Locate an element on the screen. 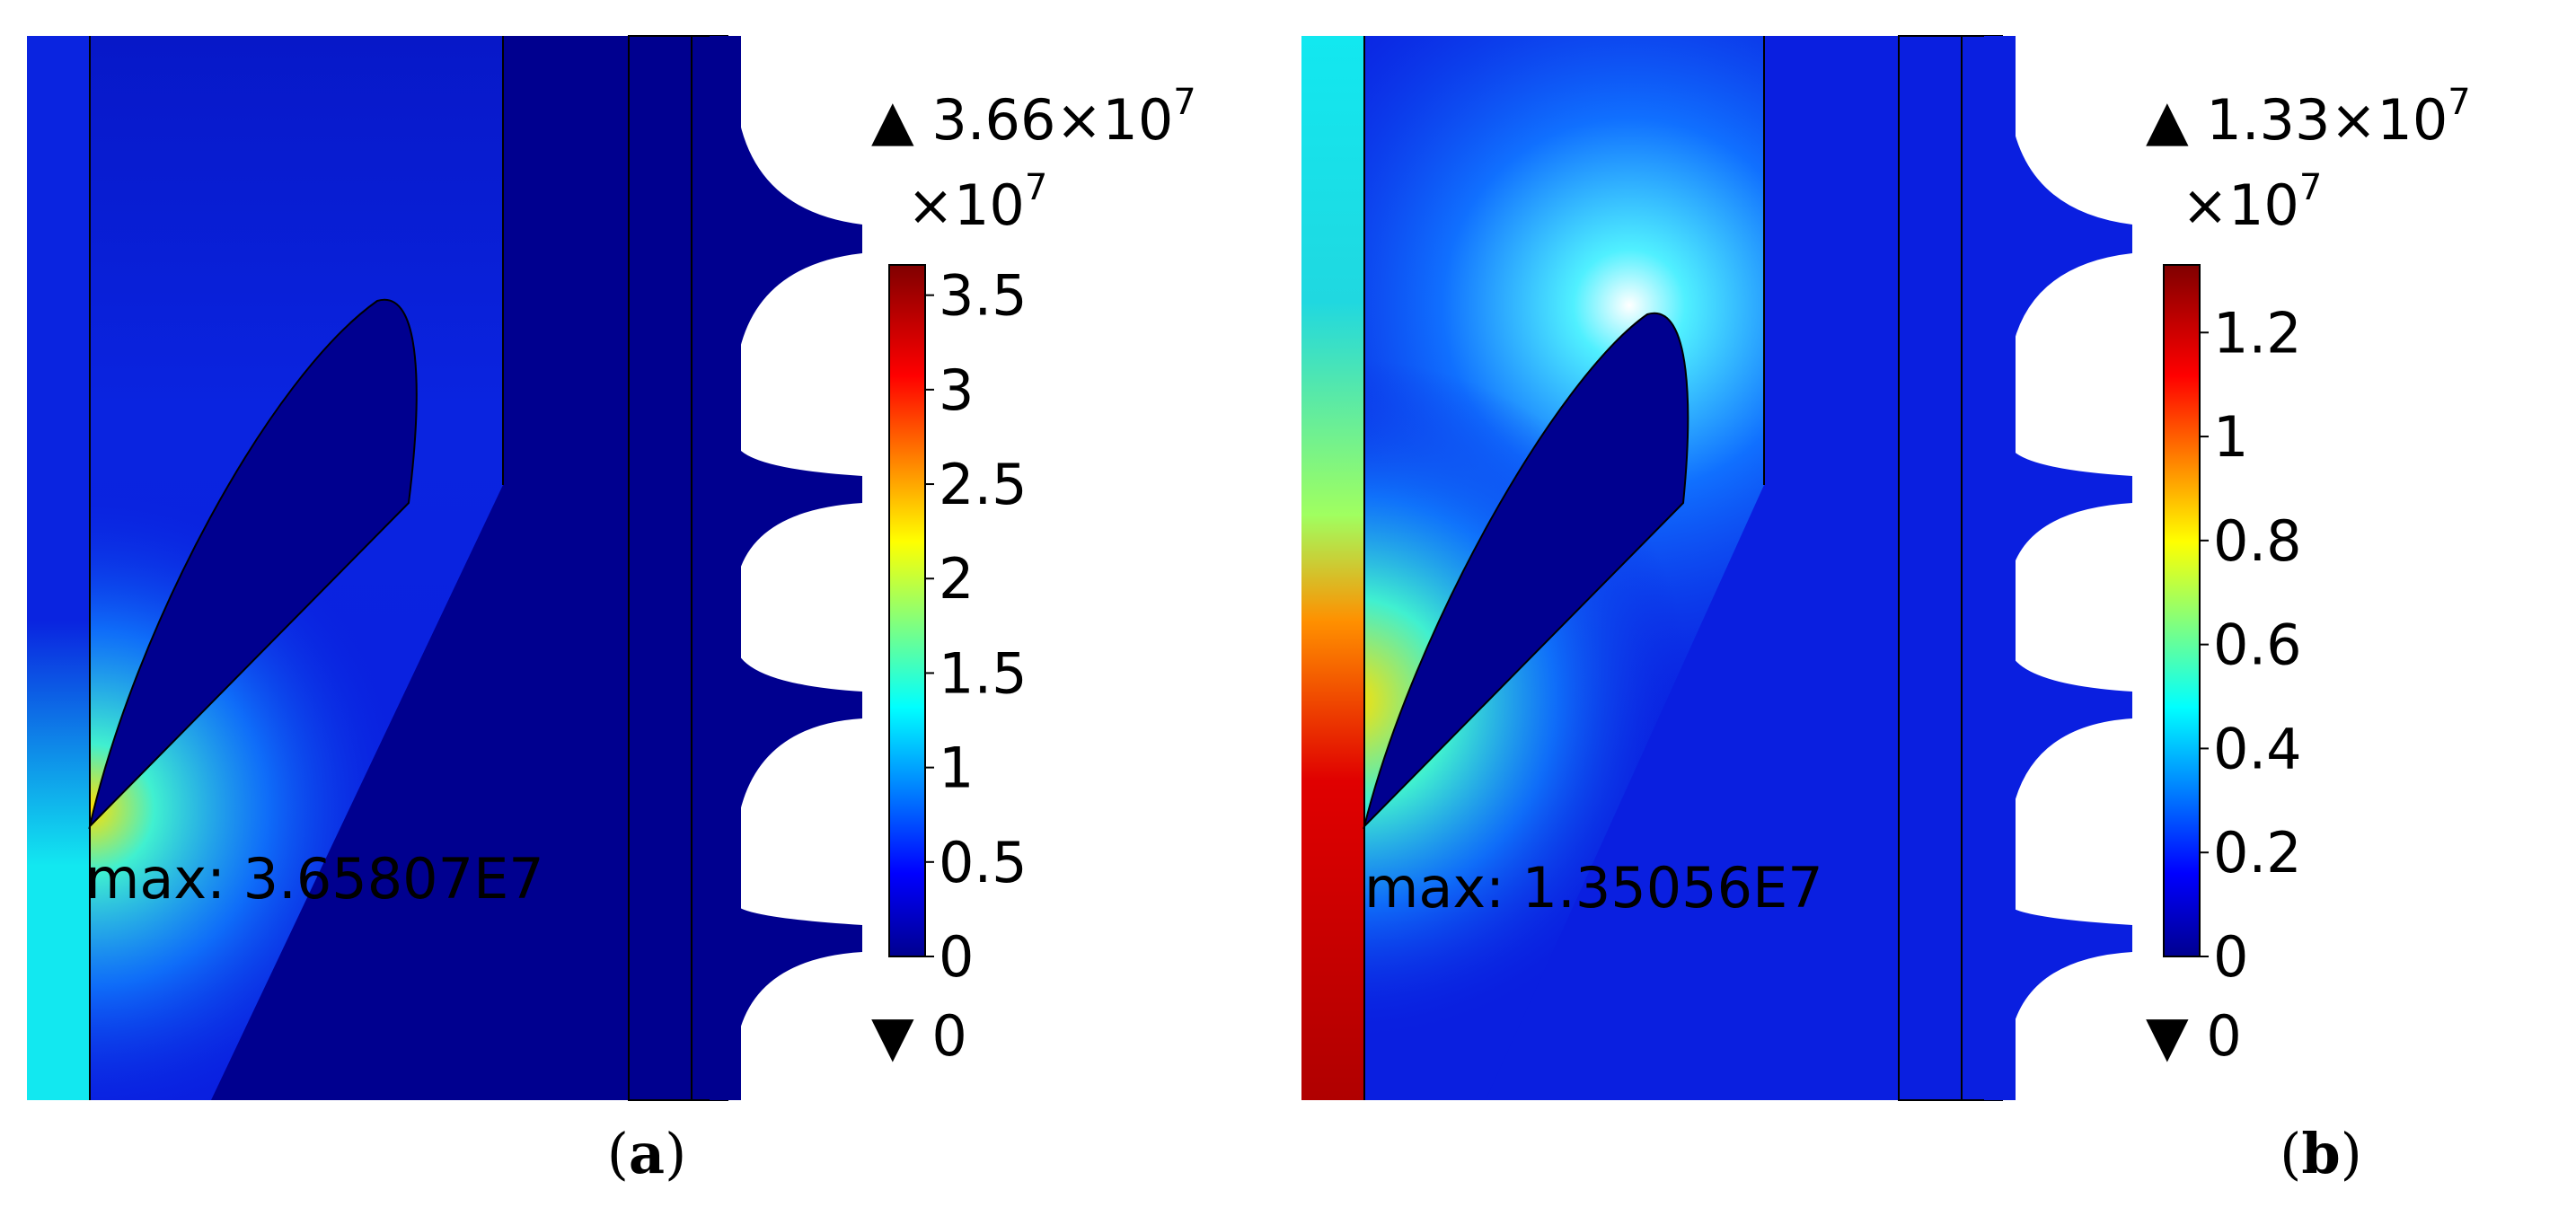 The width and height of the screenshot is (2576, 1225). panel-a-tick-label: 0 is located at coordinates (956, 957).